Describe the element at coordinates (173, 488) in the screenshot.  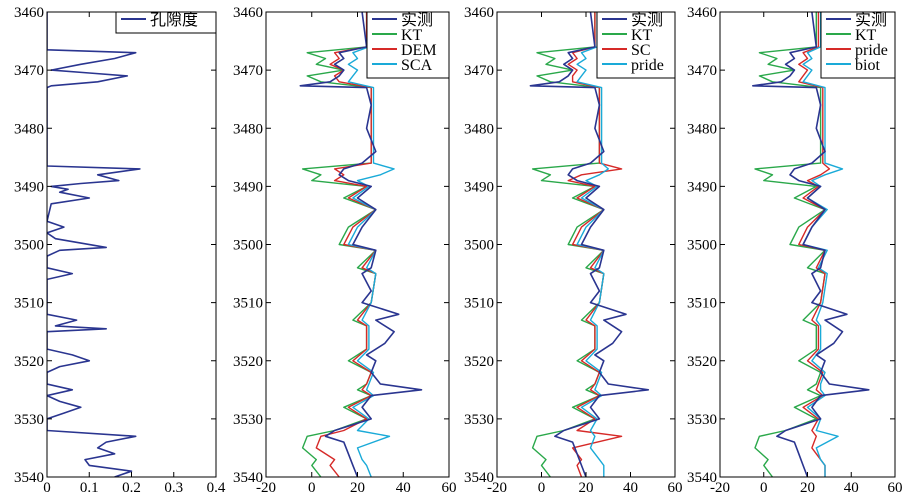
I see `x-tick-label: 0.3` at that location.